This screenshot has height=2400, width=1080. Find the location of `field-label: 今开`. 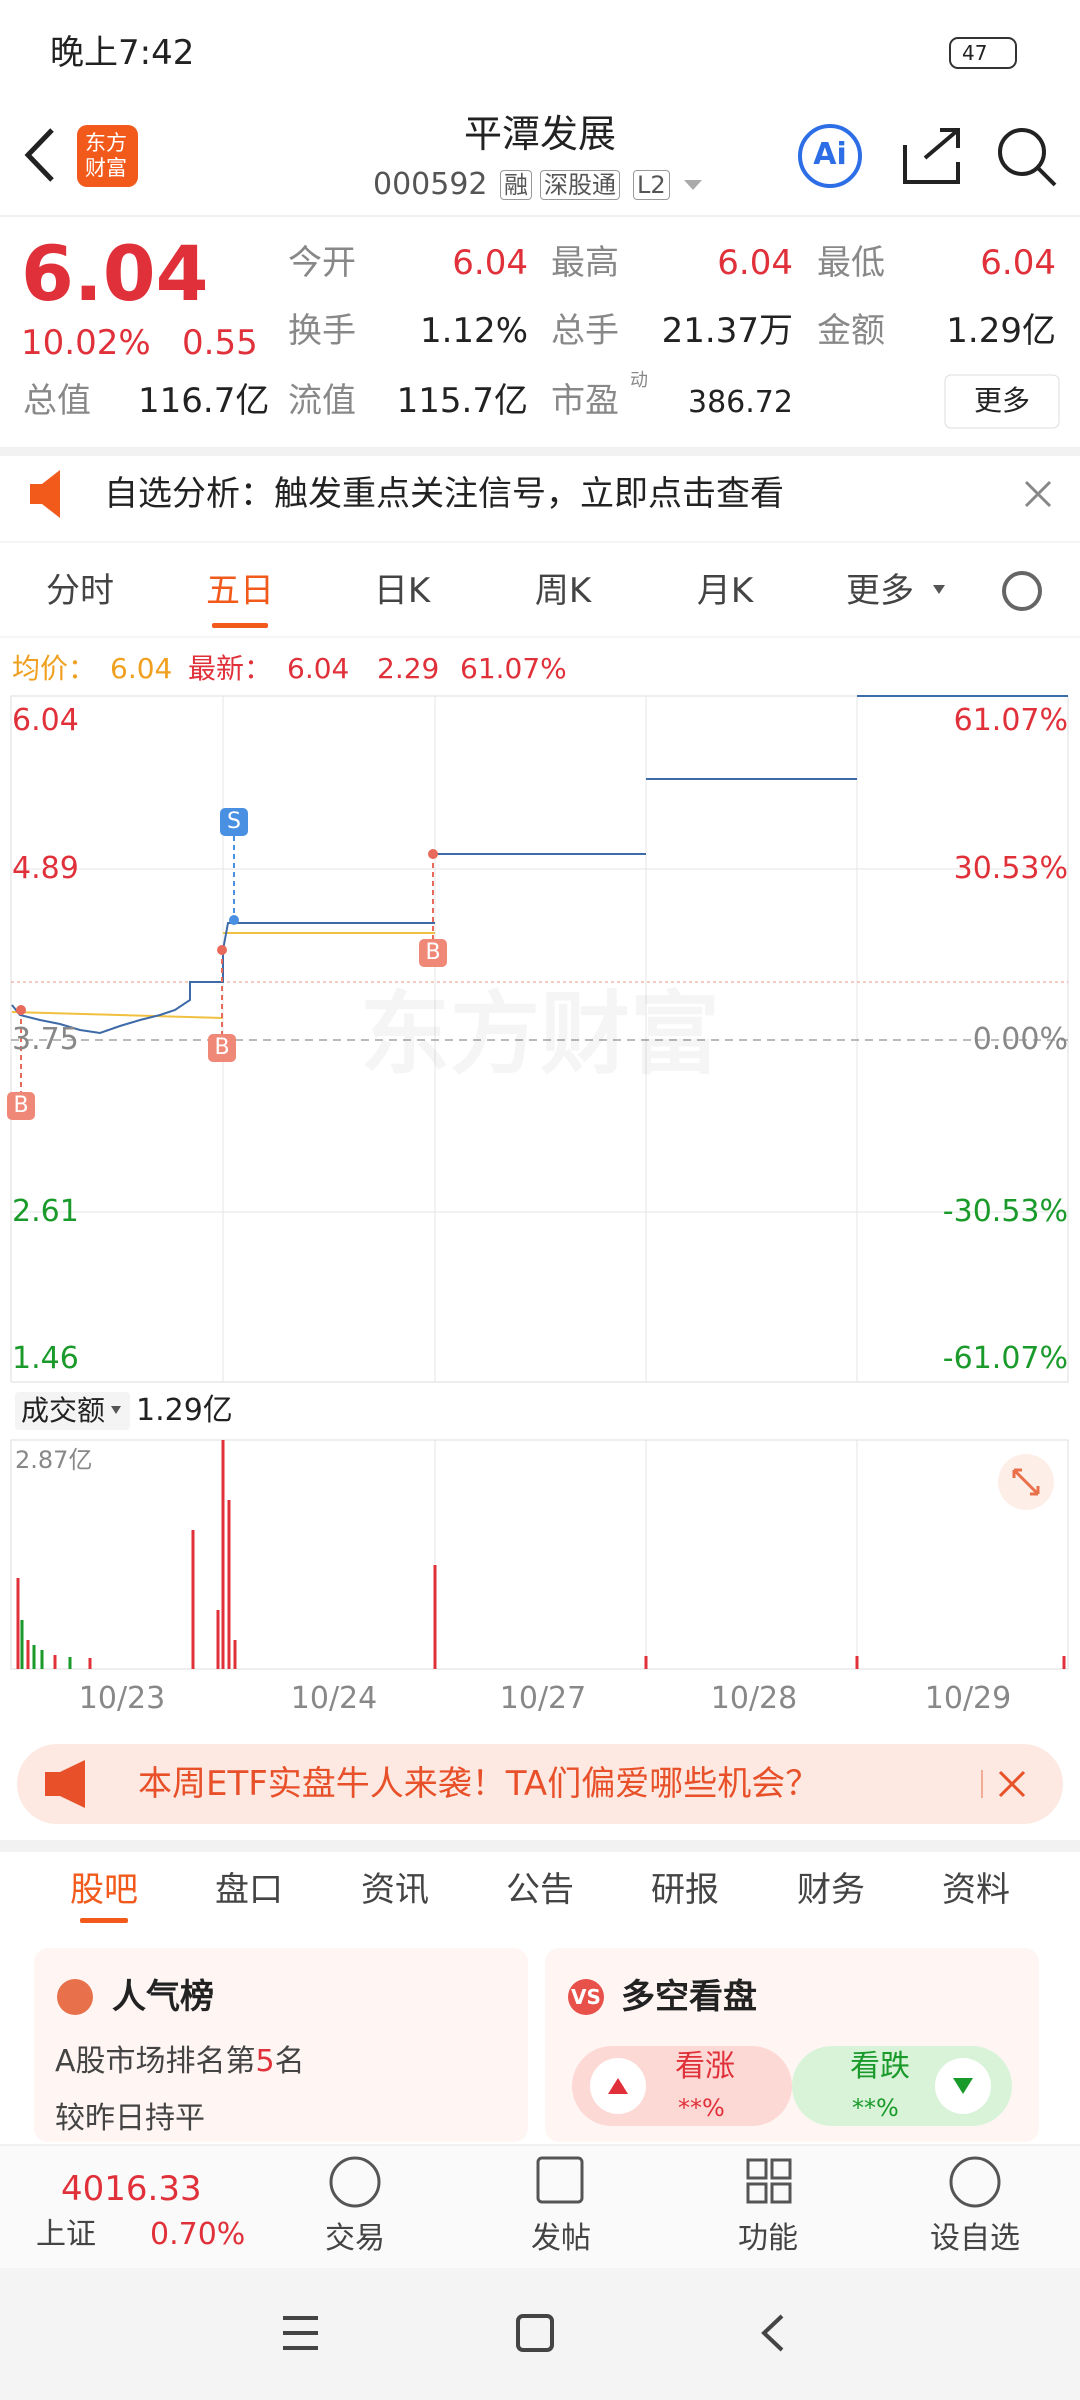

field-label: 今开 is located at coordinates (322, 263).